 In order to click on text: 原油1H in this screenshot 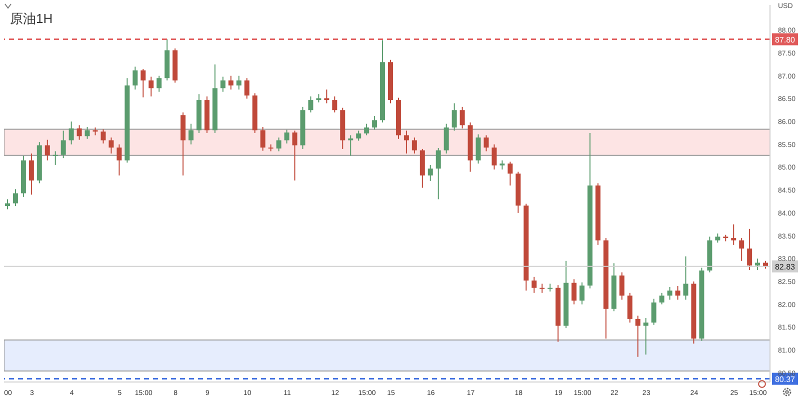, I will do `click(31, 19)`.